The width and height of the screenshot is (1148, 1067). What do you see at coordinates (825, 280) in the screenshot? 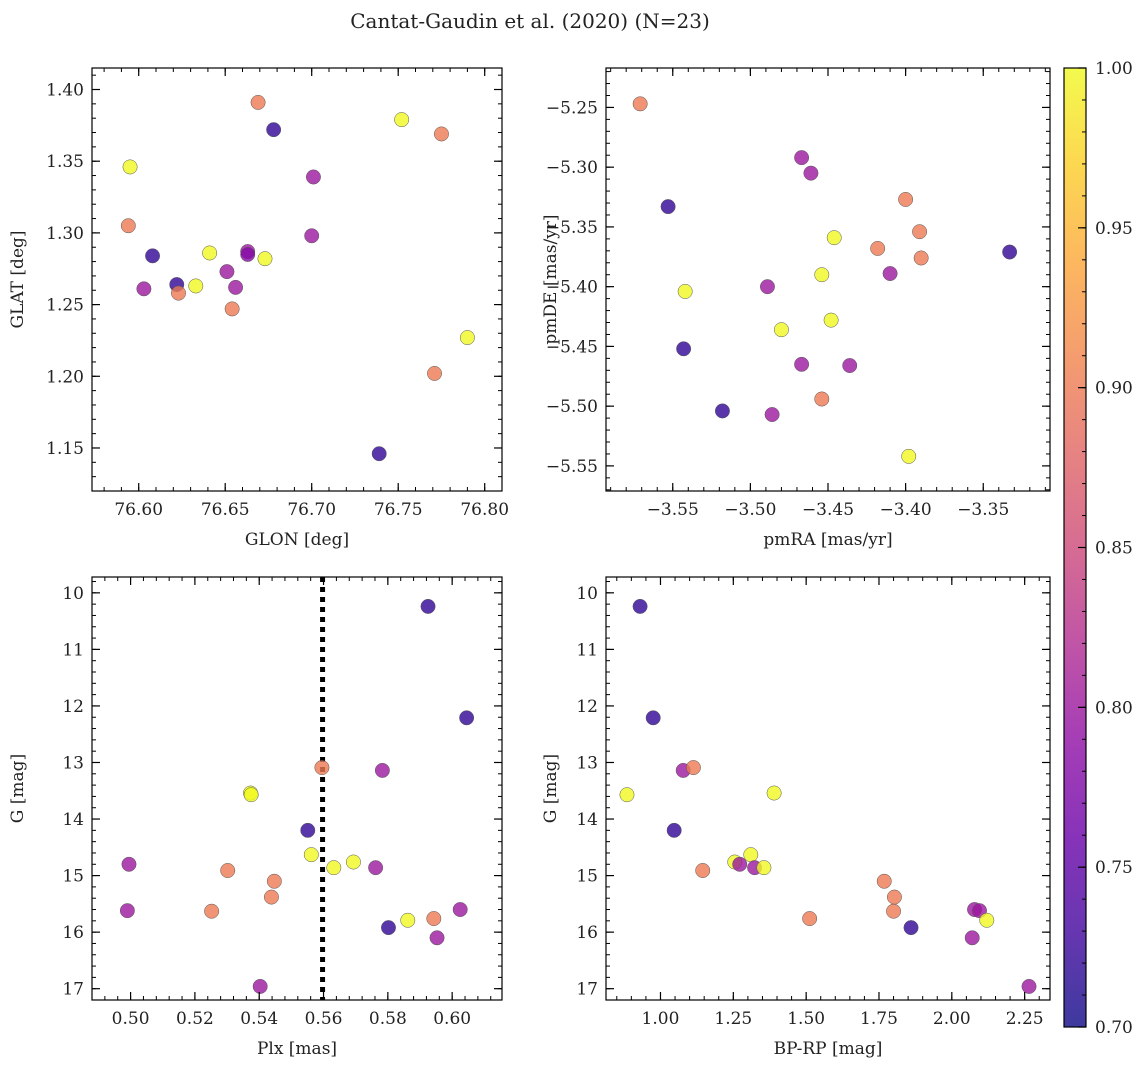
I see `data-points` at bounding box center [825, 280].